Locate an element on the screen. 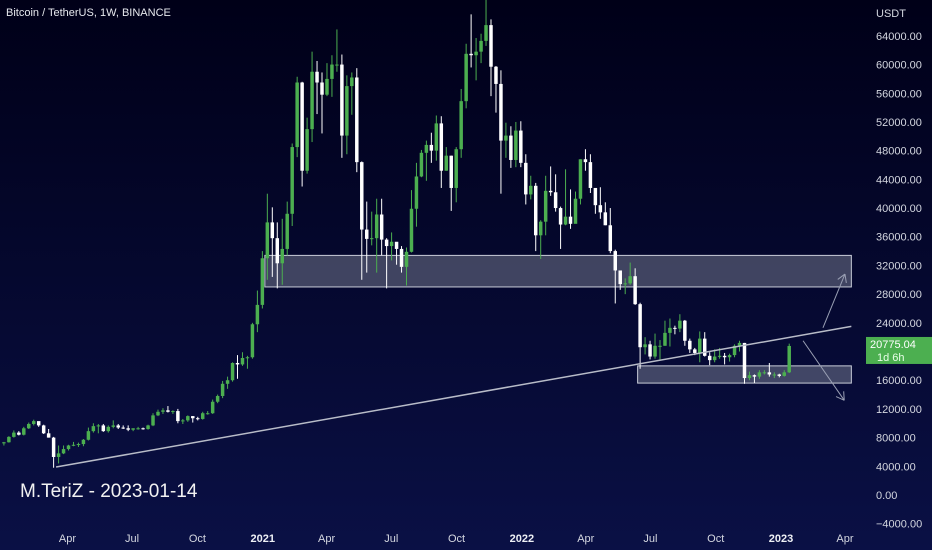 The height and width of the screenshot is (550, 932). time-tick-label: 2022 is located at coordinates (522, 539).